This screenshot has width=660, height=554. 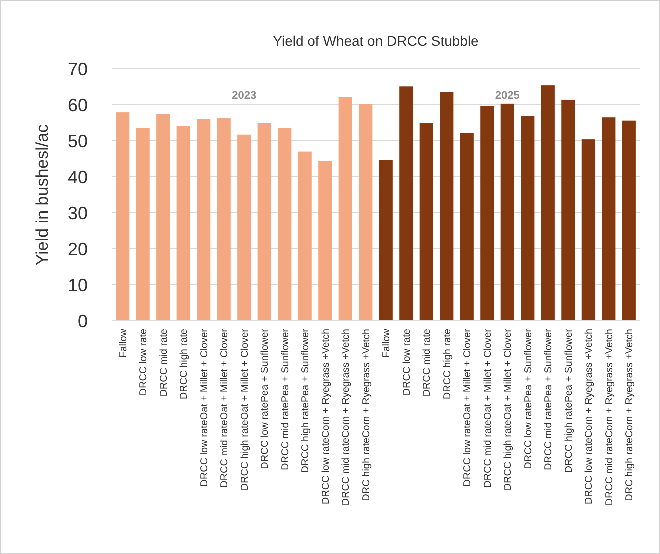 I want to click on y-tick-label: 50, so click(x=78, y=141).